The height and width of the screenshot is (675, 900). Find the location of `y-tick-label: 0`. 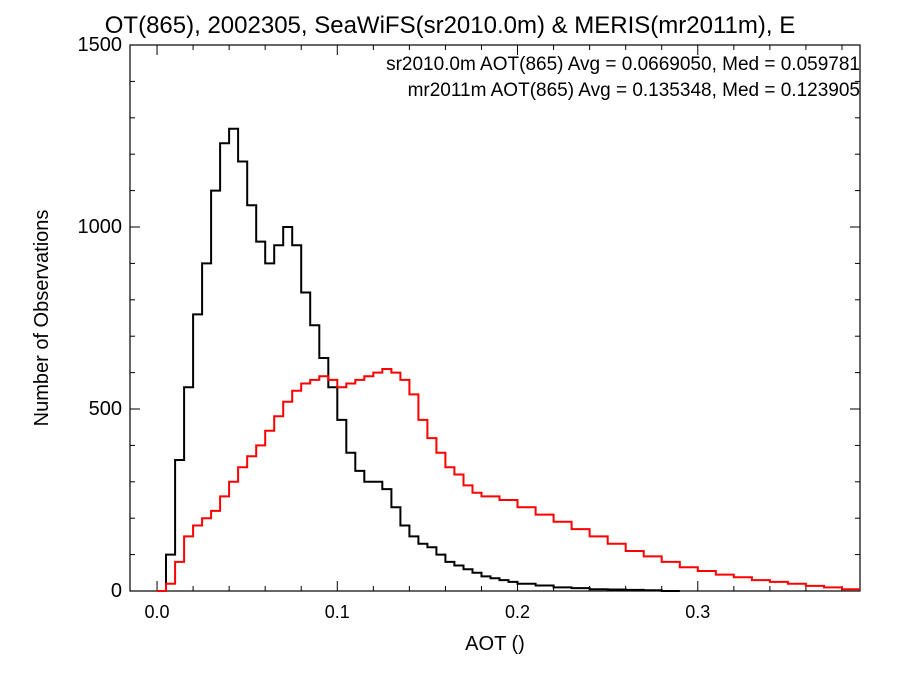

y-tick-label: 0 is located at coordinates (116, 591).